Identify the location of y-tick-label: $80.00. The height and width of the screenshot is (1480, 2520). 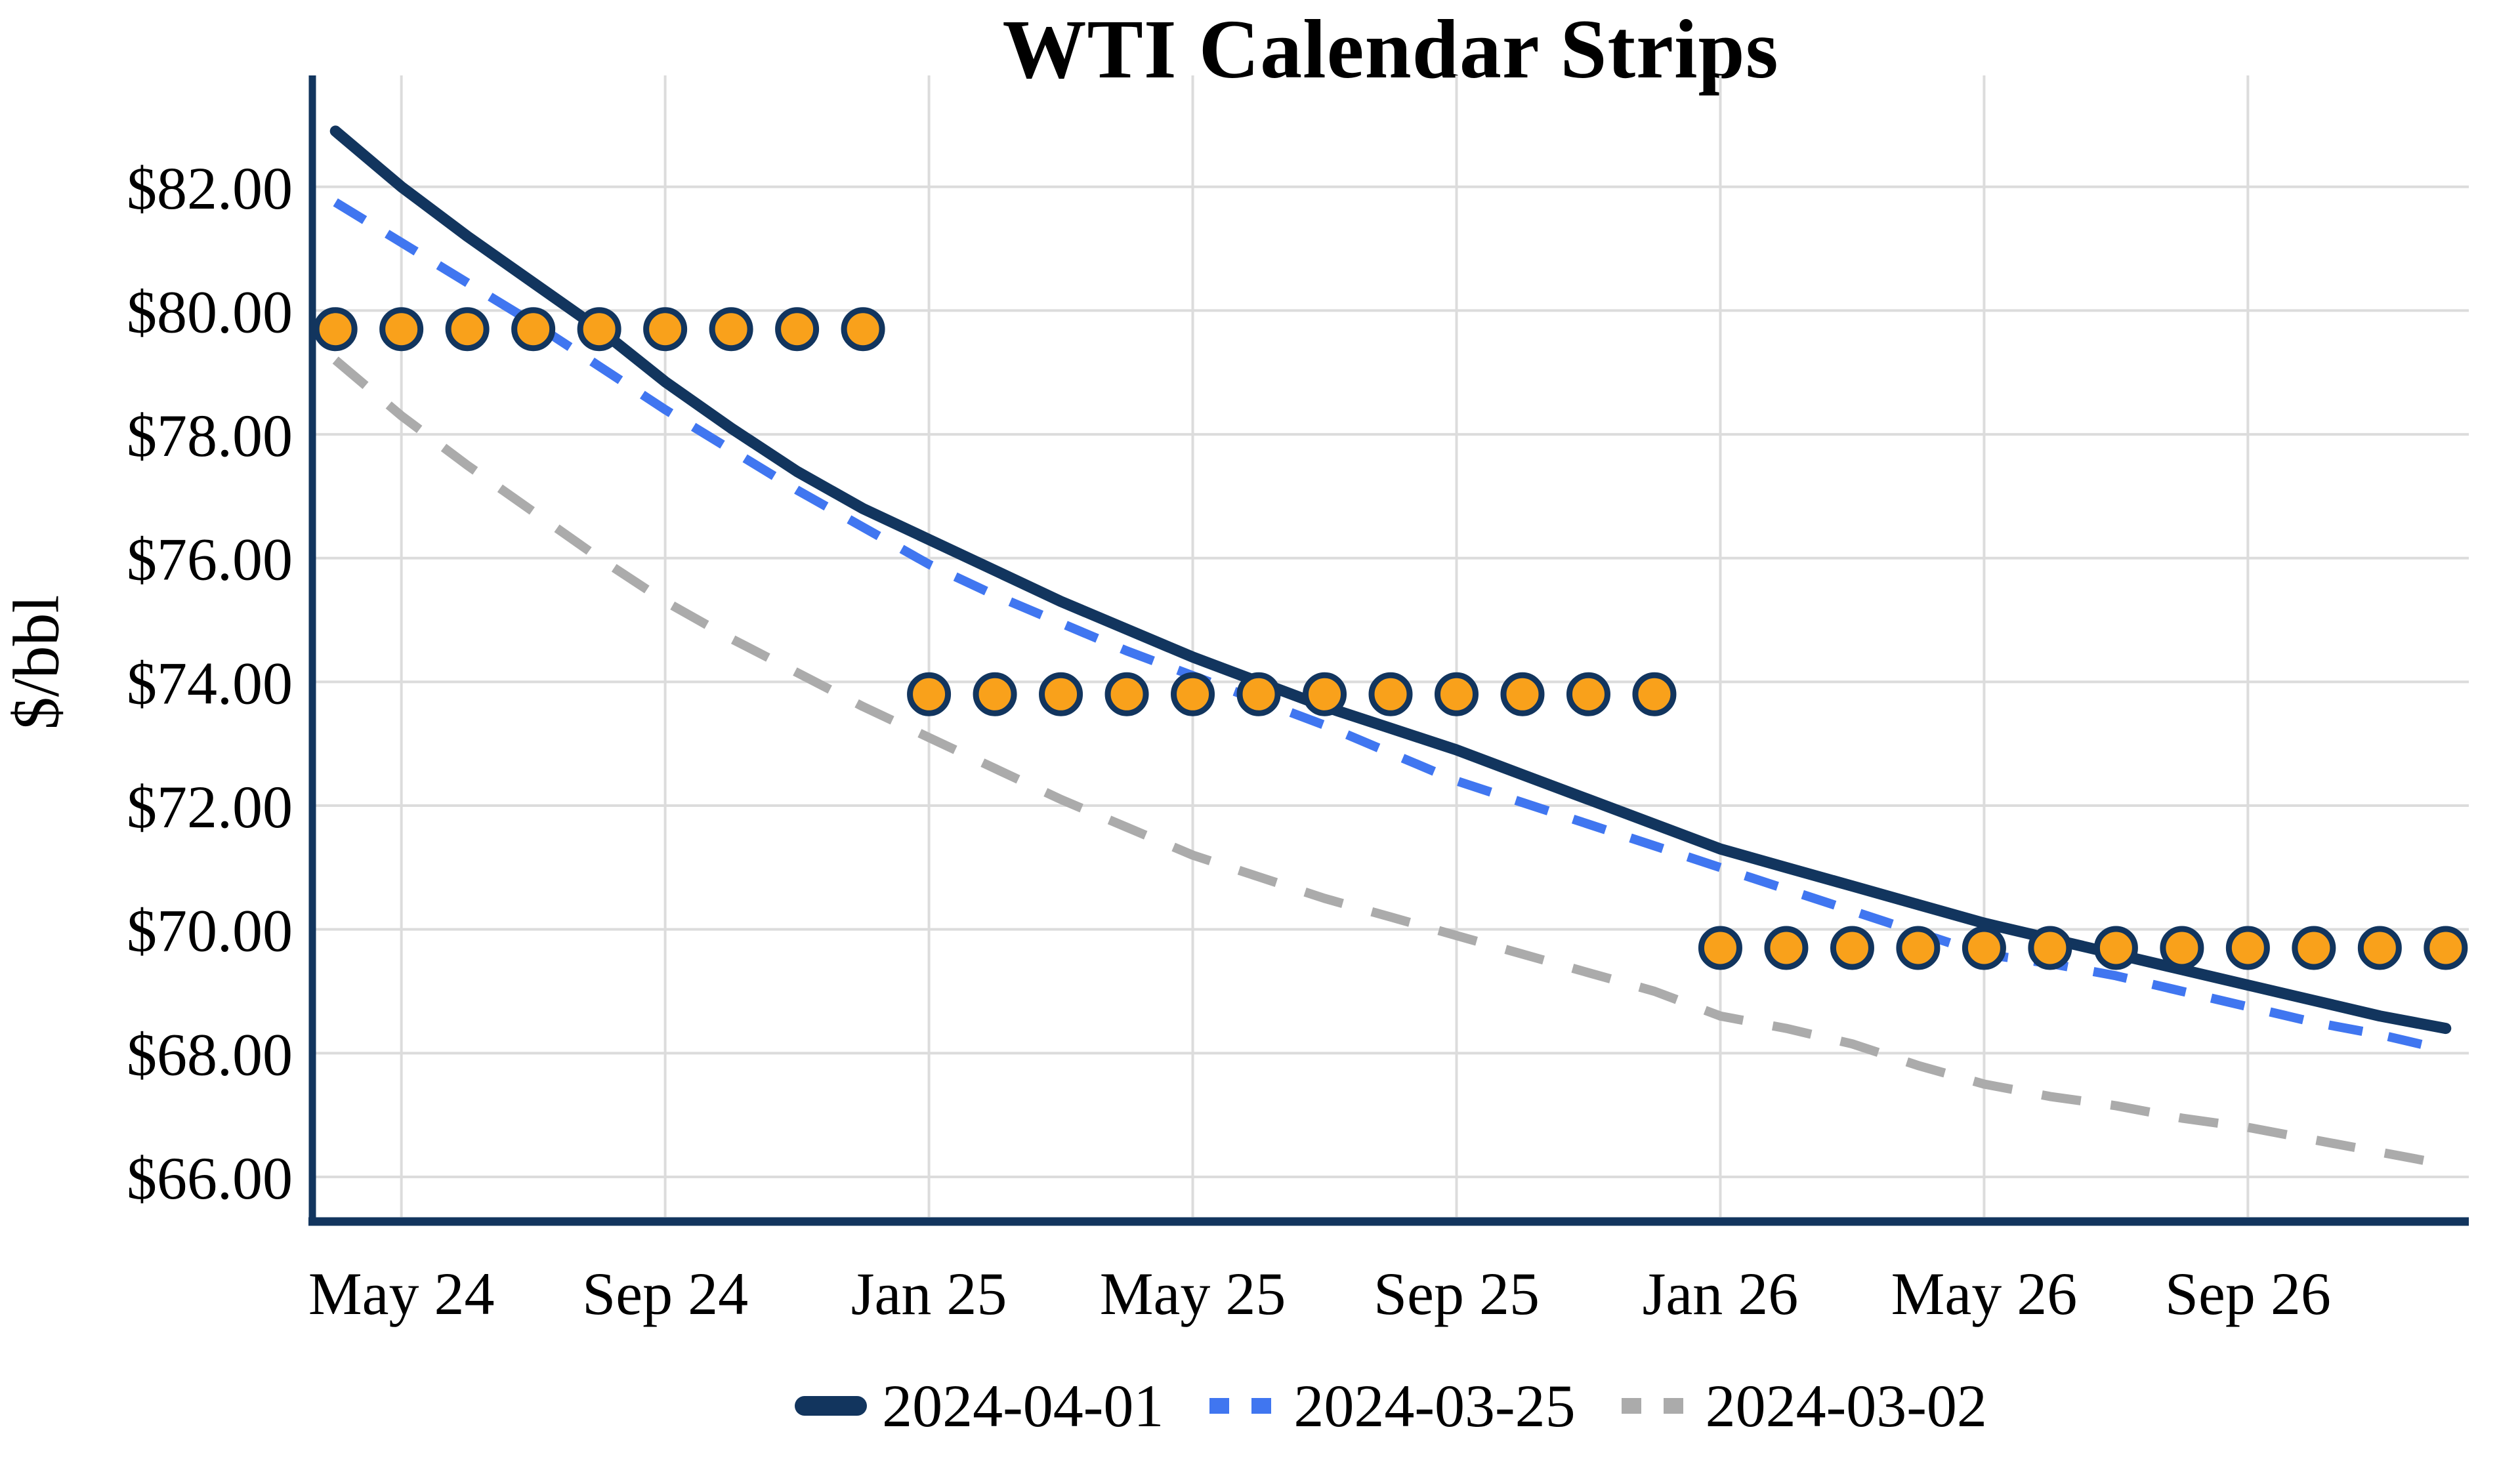
(210, 311).